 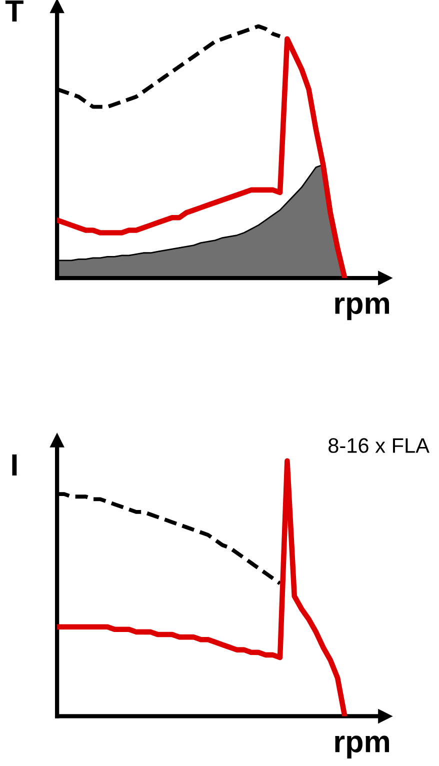 What do you see at coordinates (14, 465) in the screenshot?
I see `y-axis-title: I` at bounding box center [14, 465].